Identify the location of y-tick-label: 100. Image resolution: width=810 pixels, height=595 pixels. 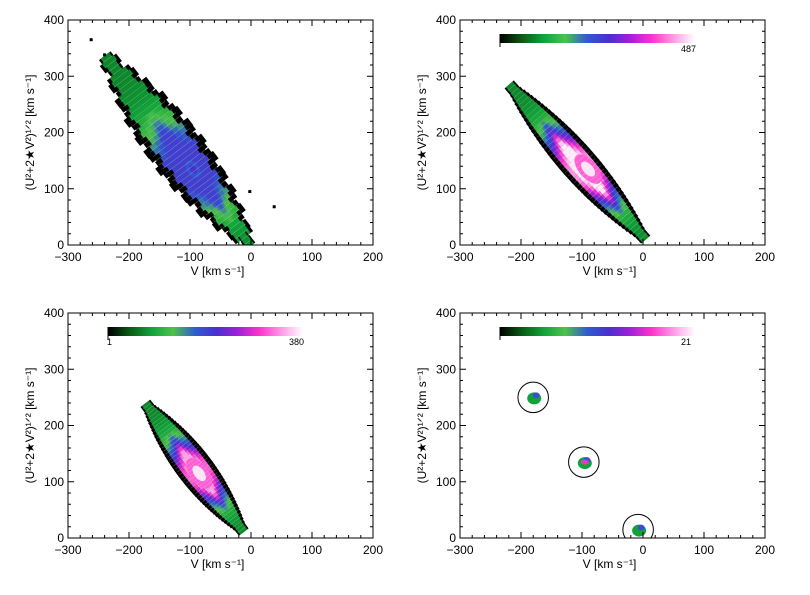
(446, 189).